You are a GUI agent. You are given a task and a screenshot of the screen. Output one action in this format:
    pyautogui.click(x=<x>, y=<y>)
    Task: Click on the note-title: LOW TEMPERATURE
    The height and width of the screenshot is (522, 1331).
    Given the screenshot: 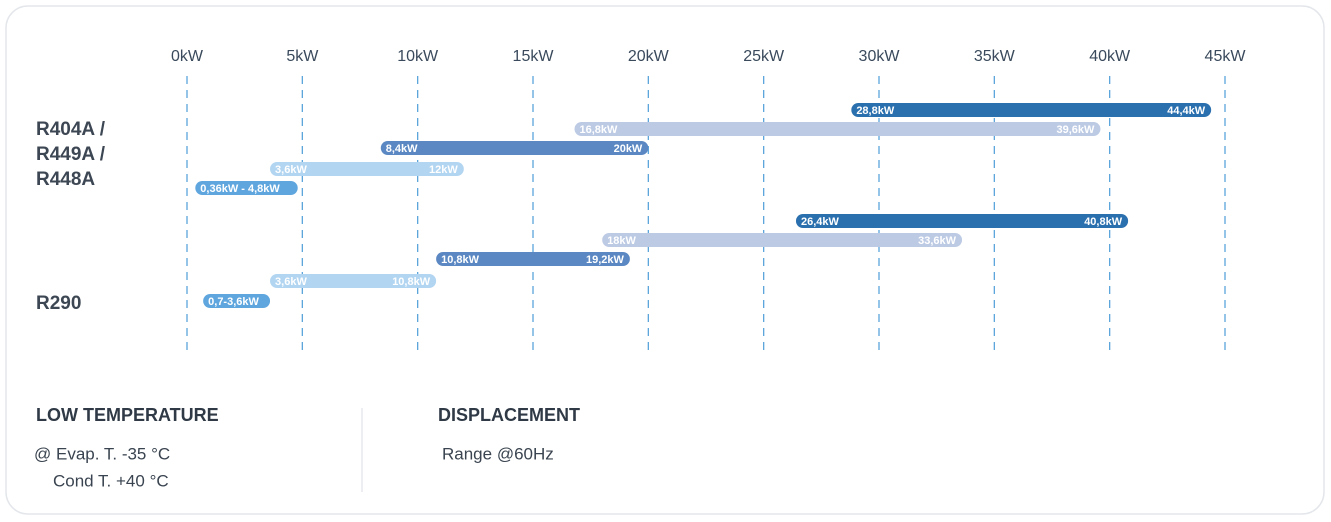 What is the action you would take?
    pyautogui.click(x=127, y=415)
    